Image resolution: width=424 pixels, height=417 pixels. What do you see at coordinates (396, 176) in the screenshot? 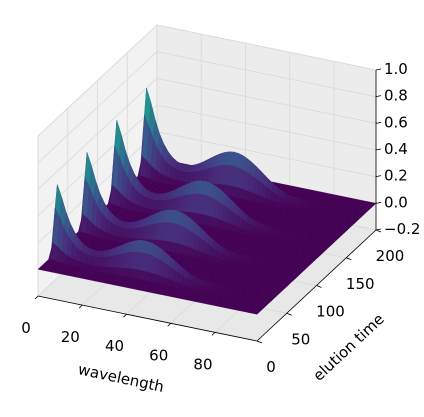
I see `z-tick-label: 0.2` at bounding box center [396, 176].